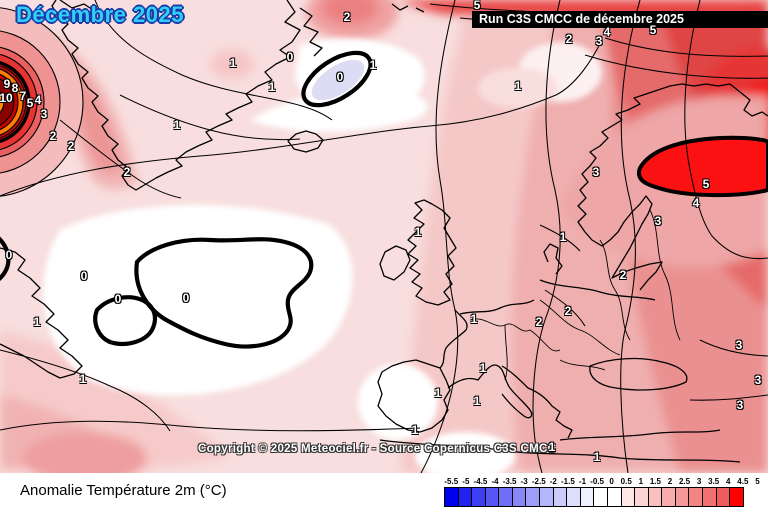  Describe the element at coordinates (684, 481) in the screenshot. I see `legend-tick: 2.5` at that location.